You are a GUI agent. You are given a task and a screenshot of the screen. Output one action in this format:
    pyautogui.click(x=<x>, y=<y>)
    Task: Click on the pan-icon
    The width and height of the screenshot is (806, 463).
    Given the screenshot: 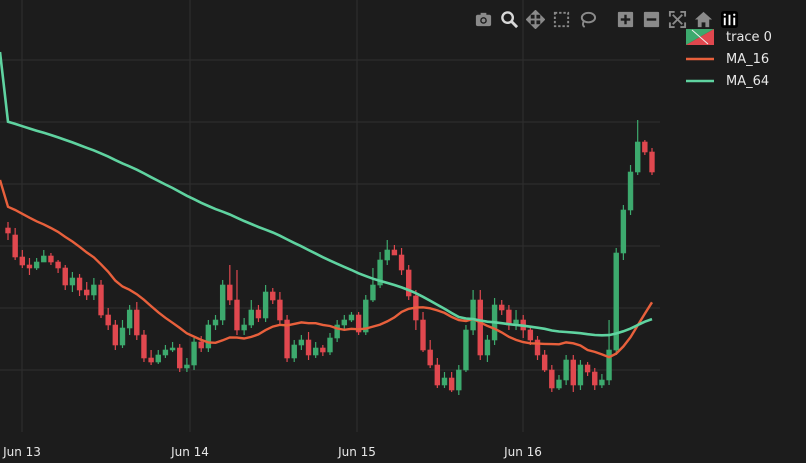 What is the action you would take?
    pyautogui.click(x=535, y=19)
    